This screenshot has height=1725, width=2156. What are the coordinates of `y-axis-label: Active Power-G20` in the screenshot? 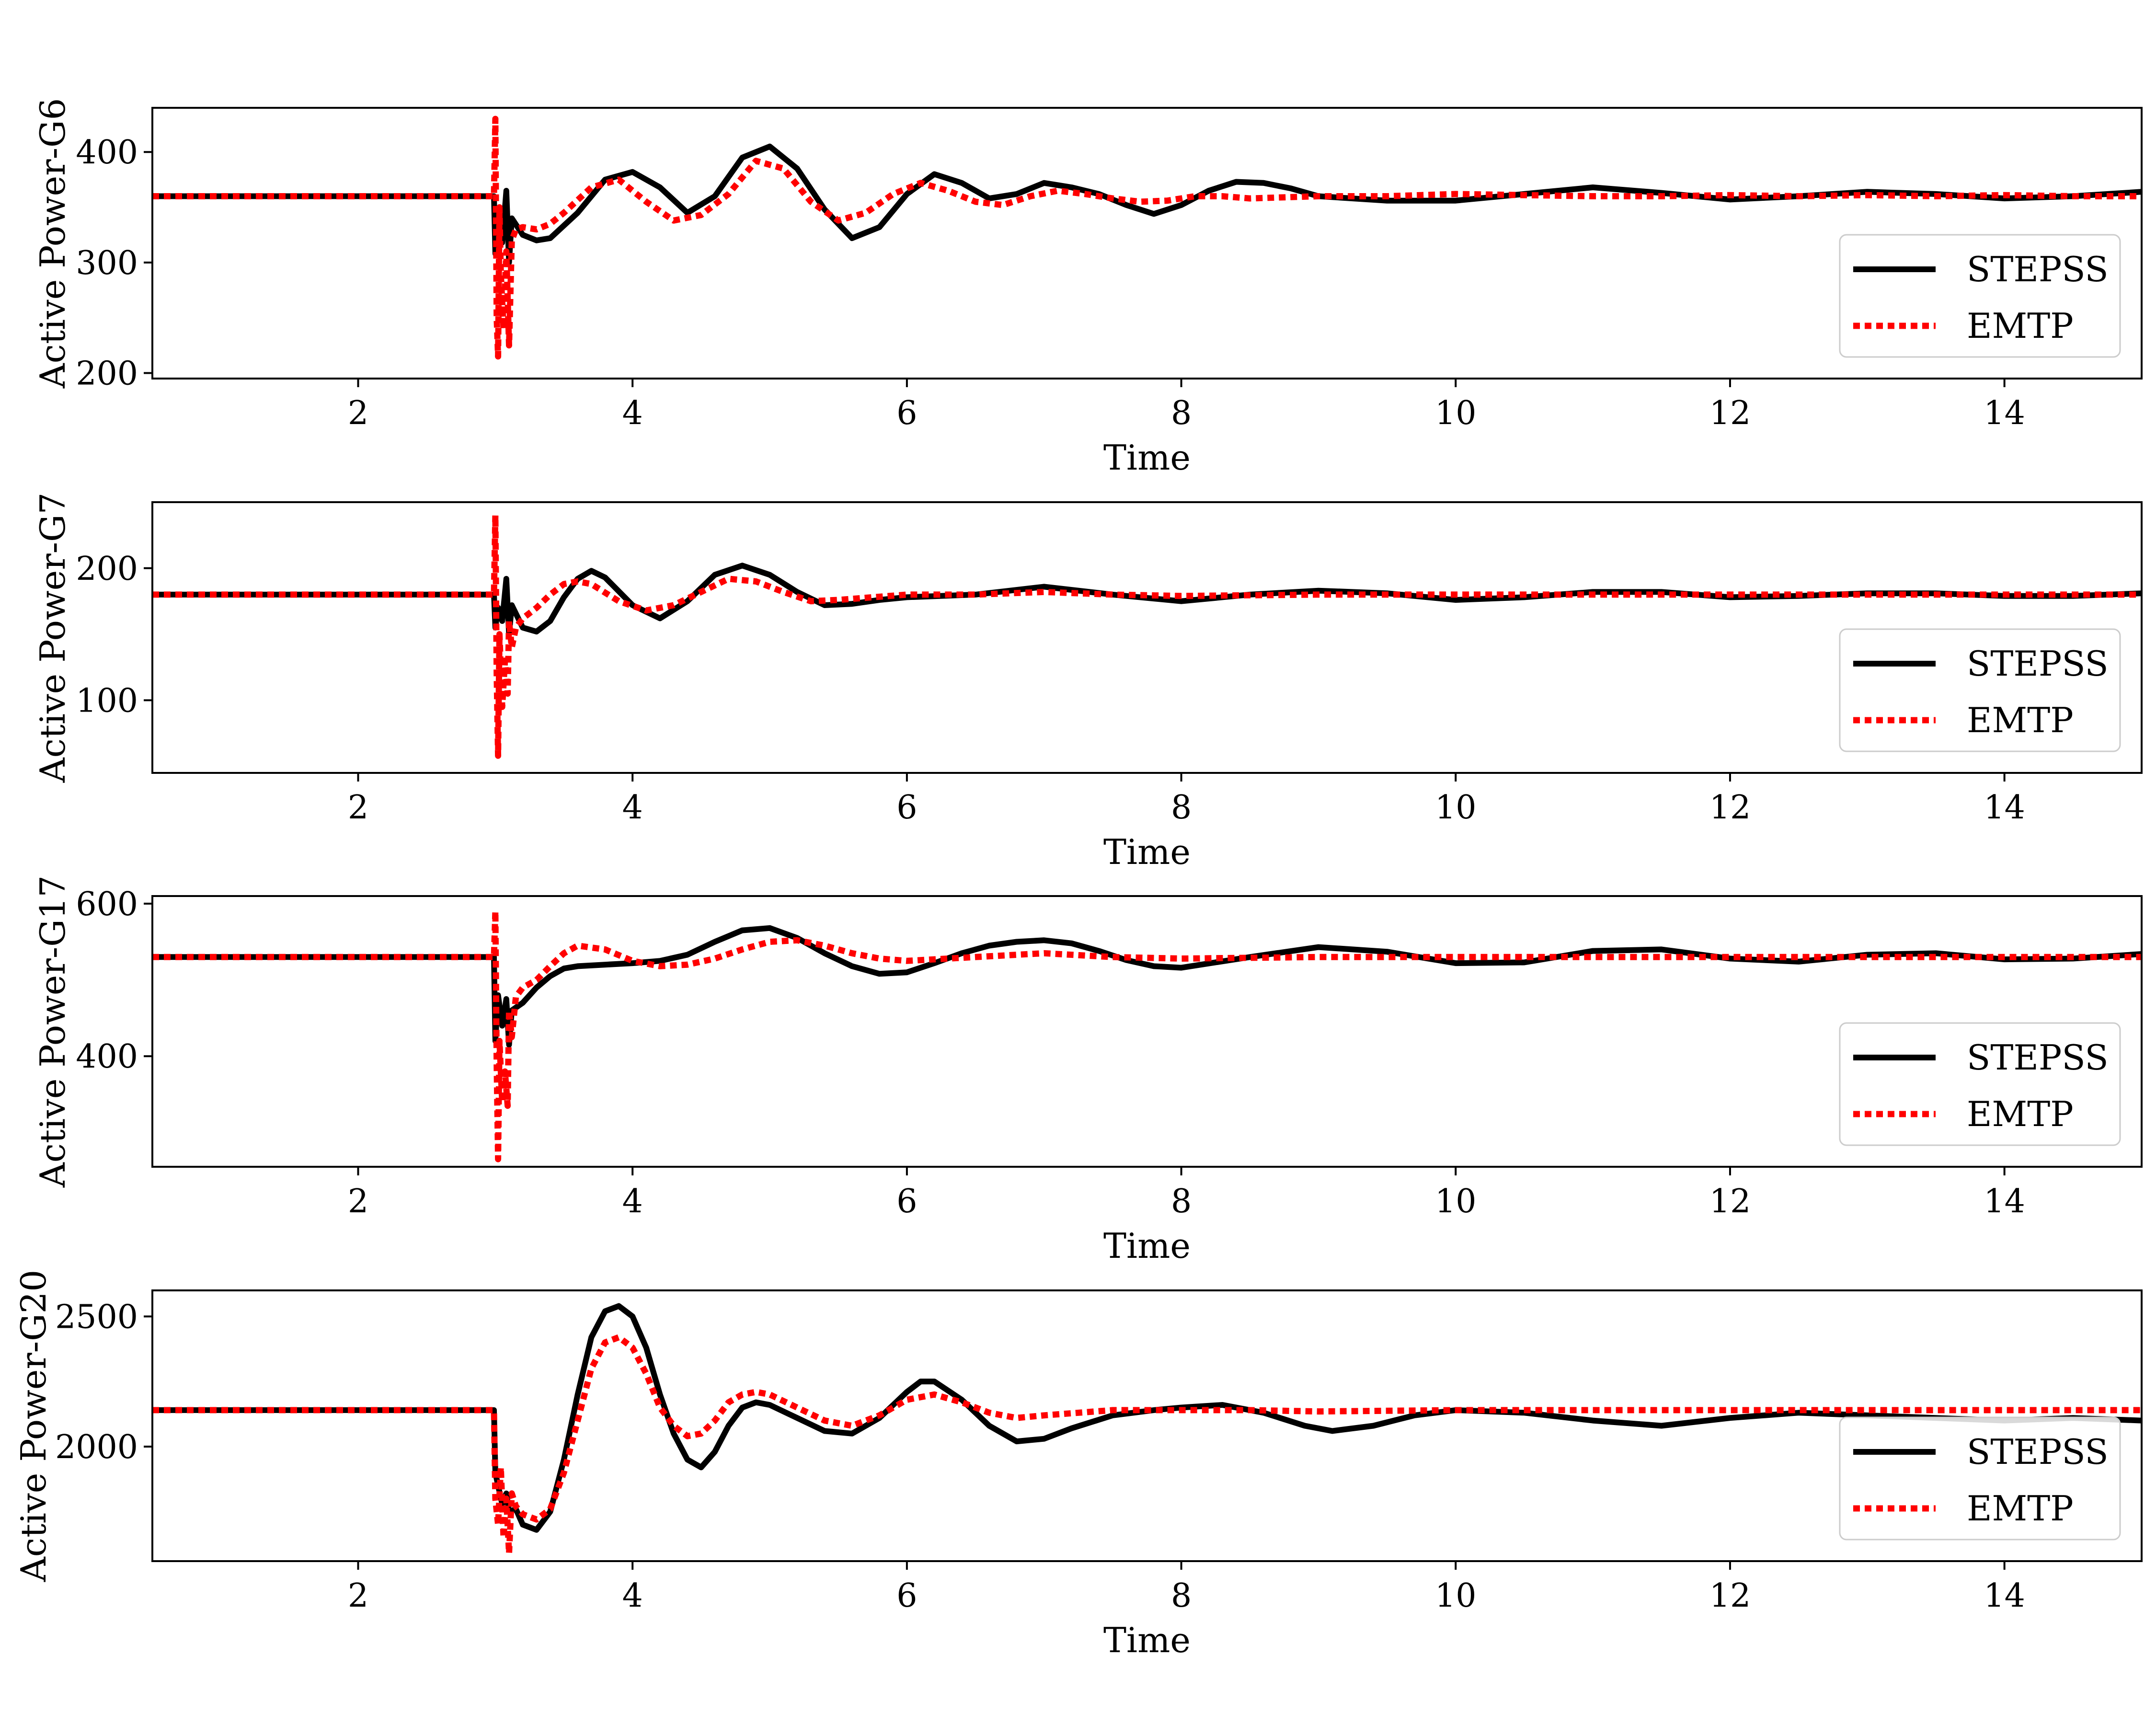 It's located at (33, 1426).